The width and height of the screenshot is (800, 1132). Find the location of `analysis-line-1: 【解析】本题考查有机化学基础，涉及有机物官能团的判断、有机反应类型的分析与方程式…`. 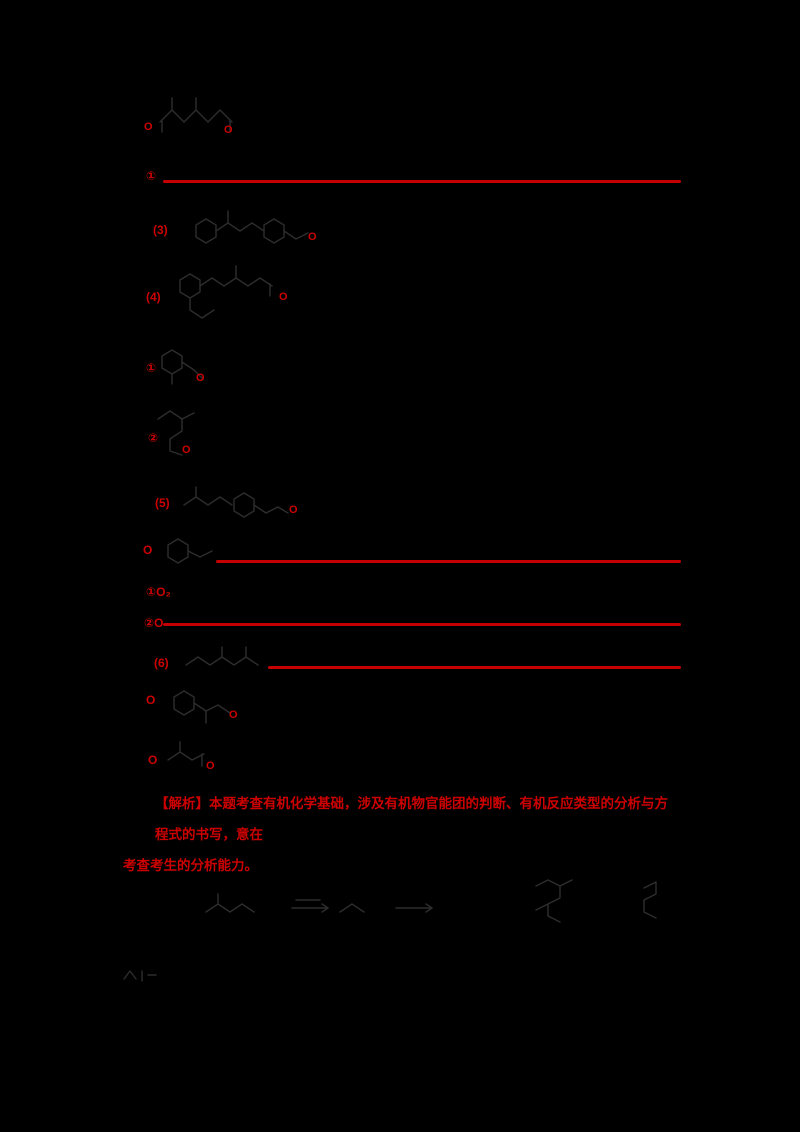

analysis-line-1: 【解析】本题考查有机化学基础，涉及有机物官能团的判断、有机反应类型的分析与方程式… is located at coordinates (411, 819).